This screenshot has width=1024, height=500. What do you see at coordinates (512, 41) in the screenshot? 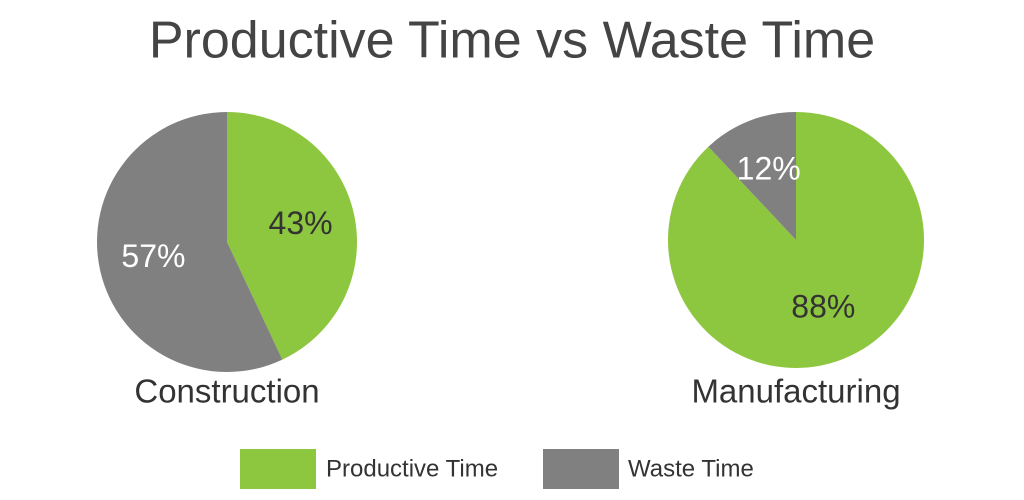
I see `page-title: Productive Time vs Waste Time` at bounding box center [512, 41].